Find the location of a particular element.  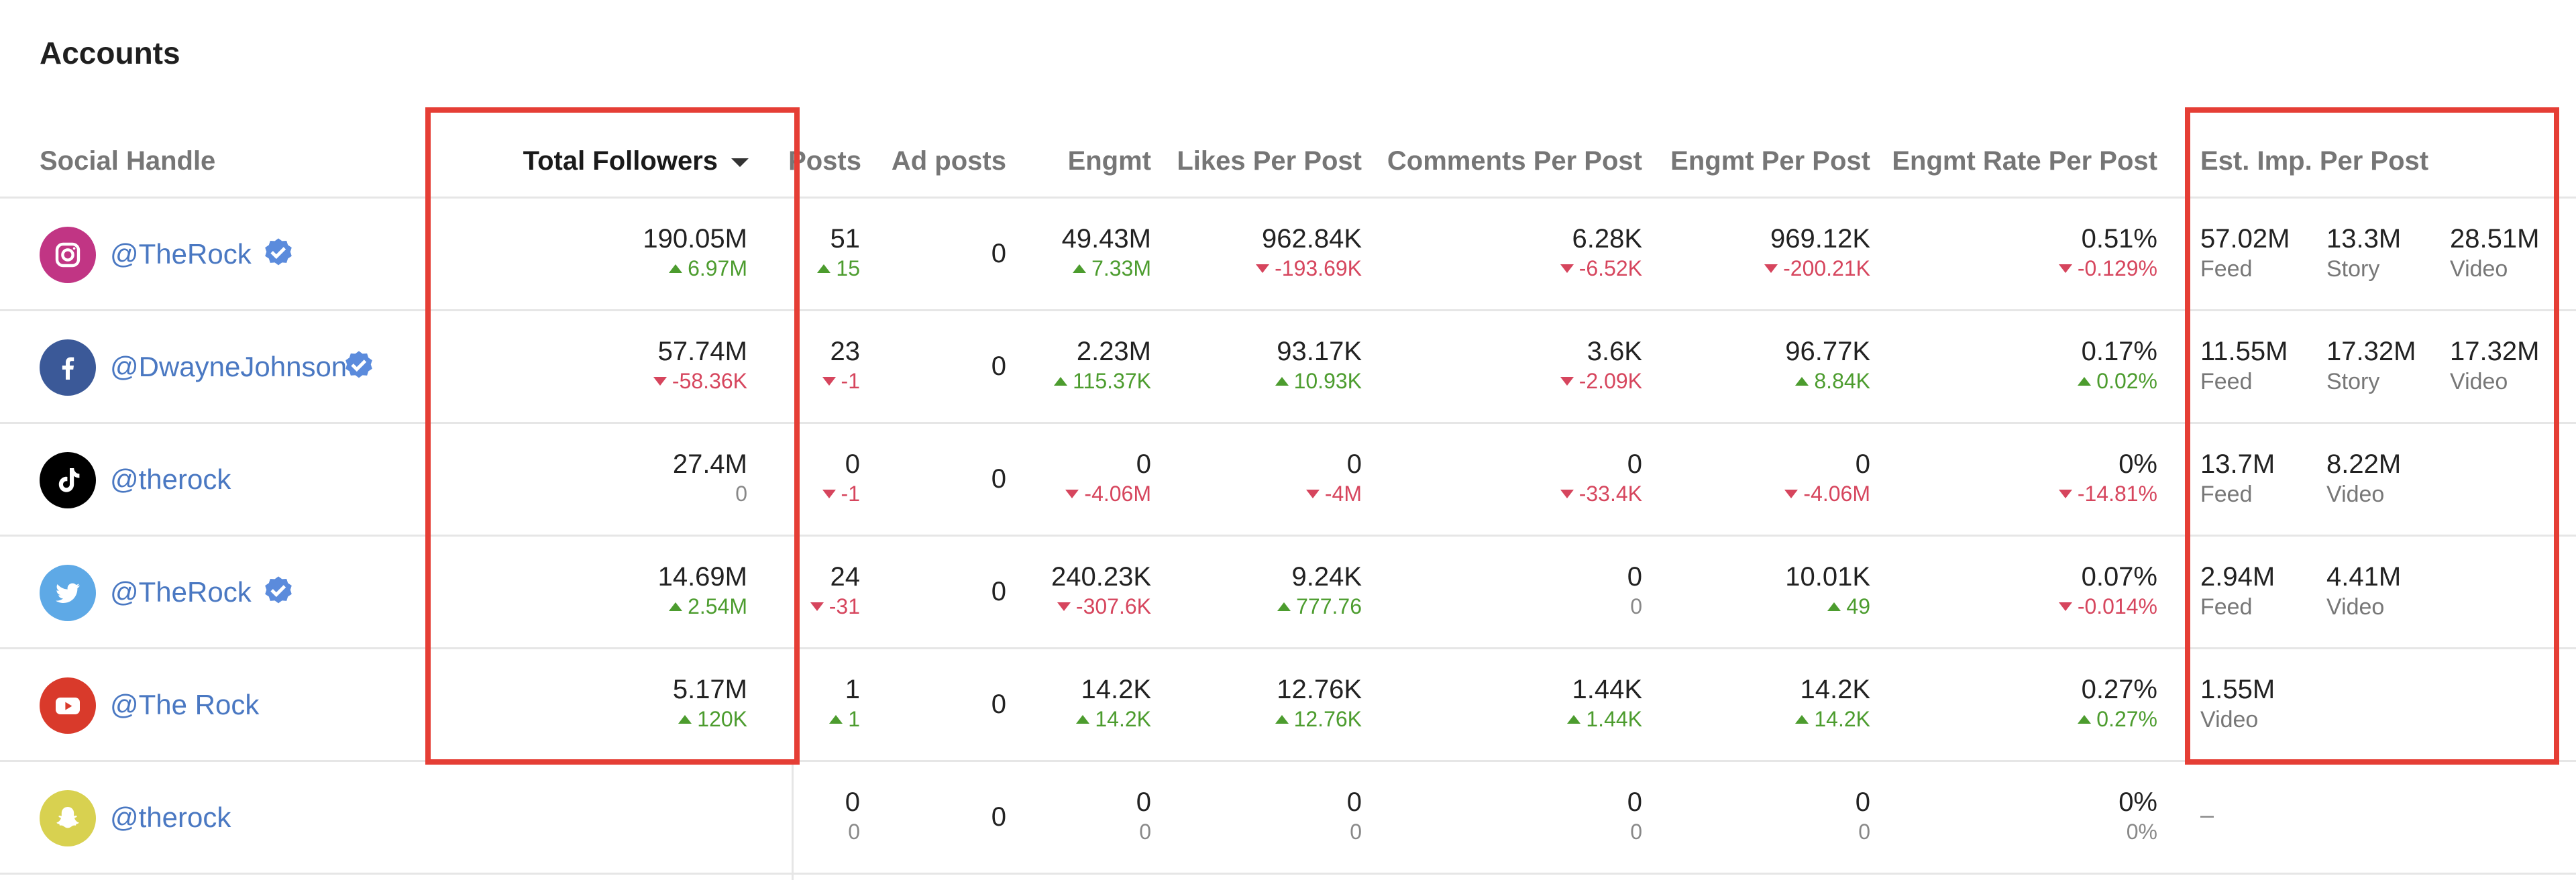

metric-change: 115.37K is located at coordinates (1102, 381).